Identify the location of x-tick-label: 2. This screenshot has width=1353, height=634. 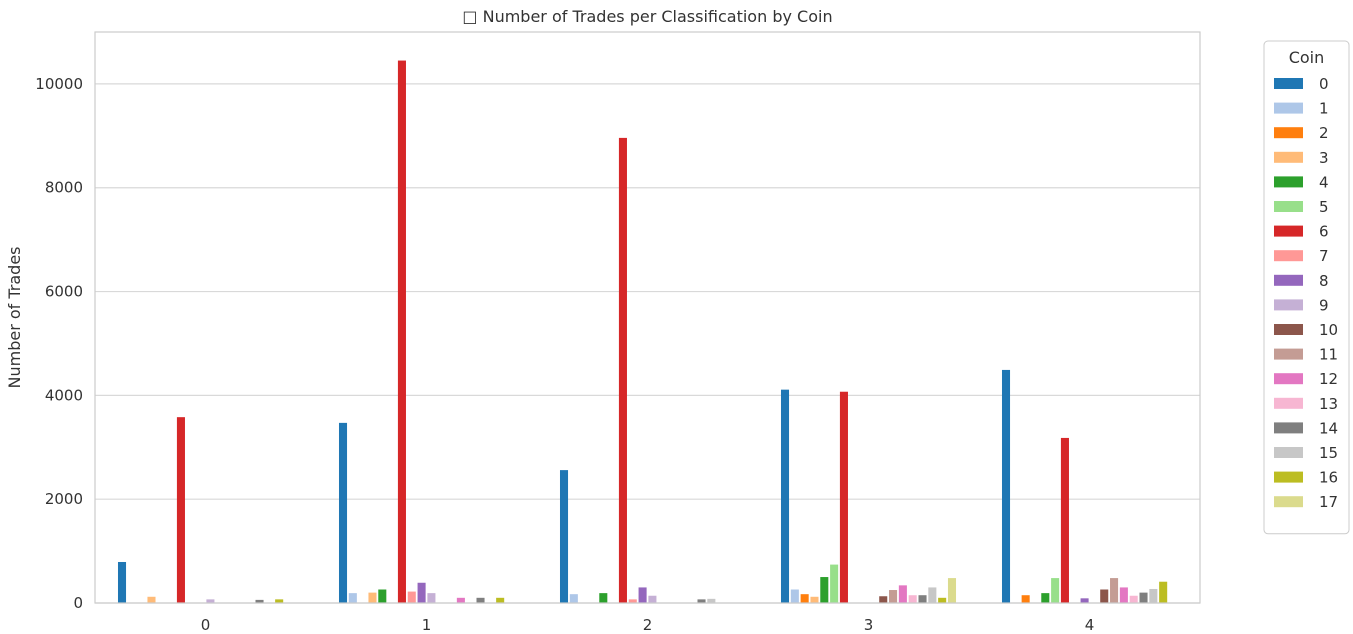
(648, 625).